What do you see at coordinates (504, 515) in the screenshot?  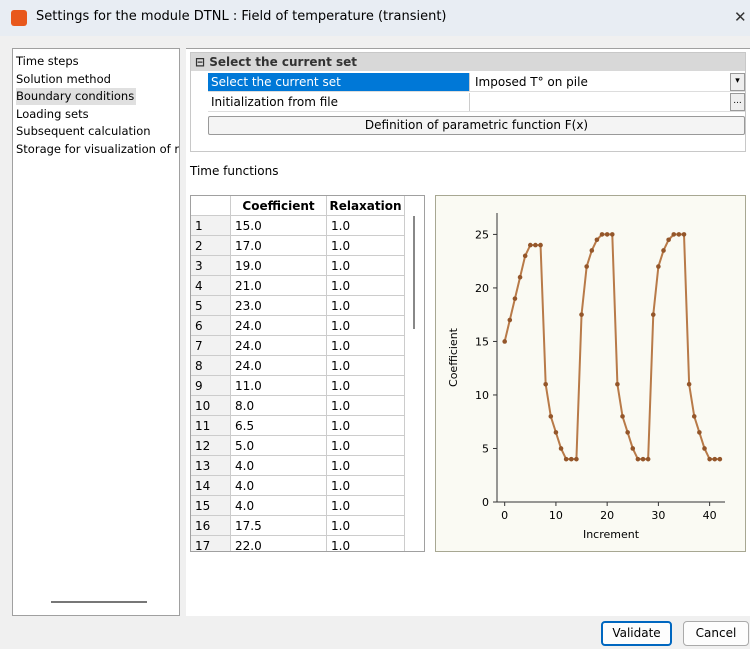 I see `x-tick-label: 0` at bounding box center [504, 515].